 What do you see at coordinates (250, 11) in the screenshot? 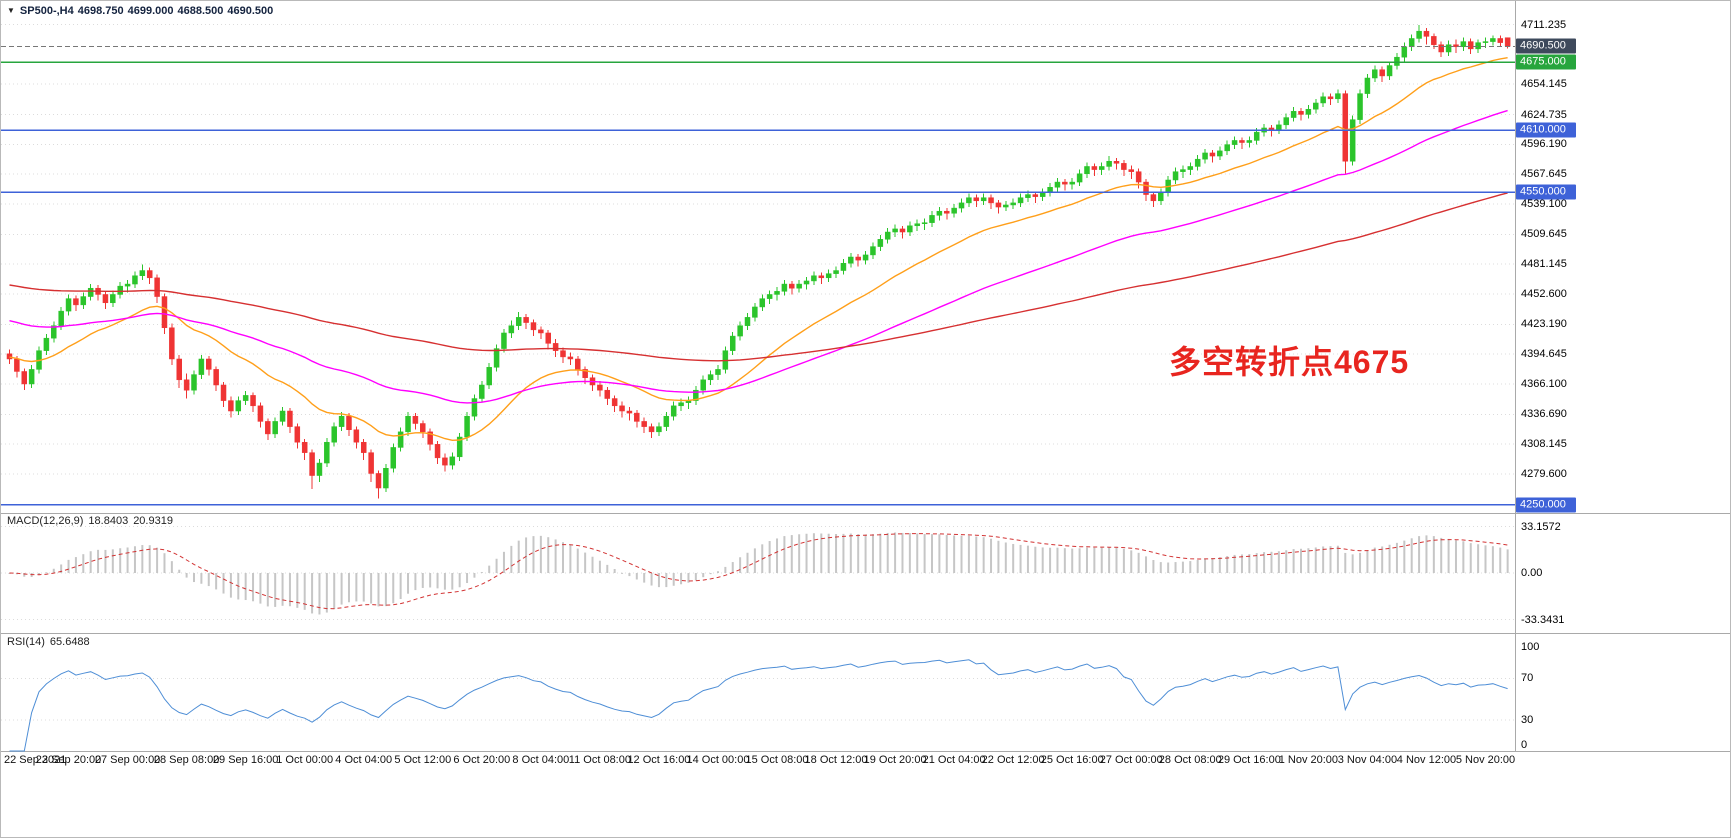
I see `ohlc-close: 4690.500` at bounding box center [250, 11].